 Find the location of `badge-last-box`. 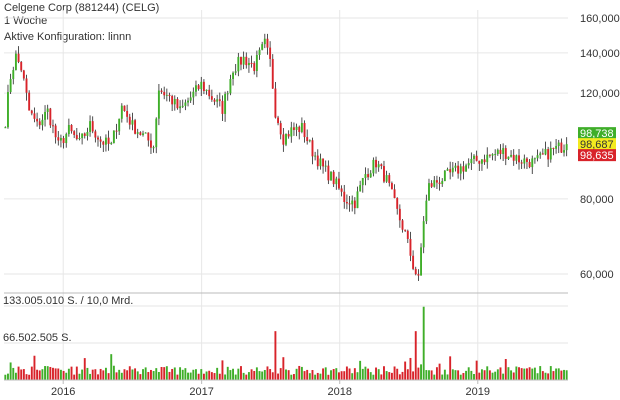

badge-last-box is located at coordinates (597, 144).